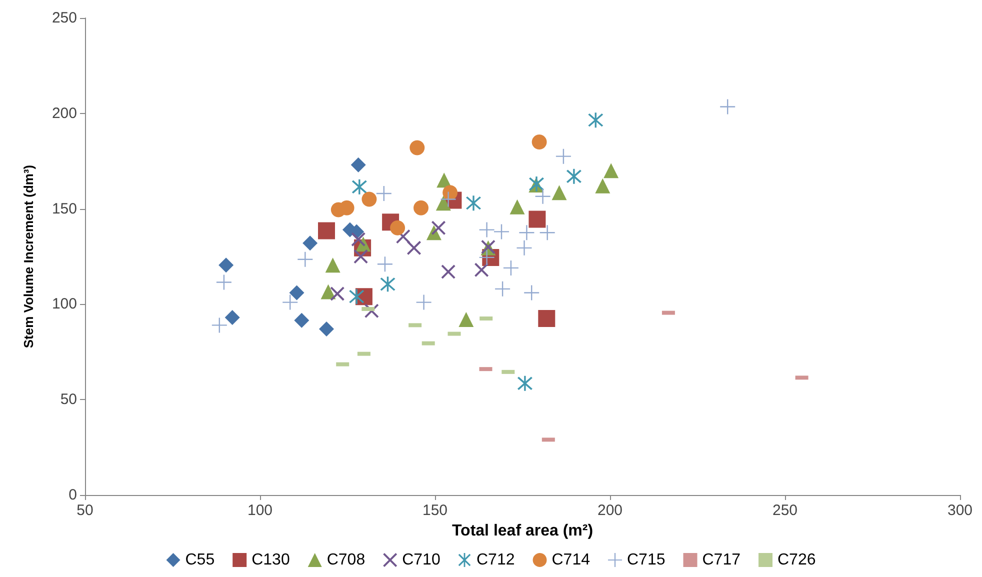  I want to click on y-tick-label: 50, so click(68, 399).